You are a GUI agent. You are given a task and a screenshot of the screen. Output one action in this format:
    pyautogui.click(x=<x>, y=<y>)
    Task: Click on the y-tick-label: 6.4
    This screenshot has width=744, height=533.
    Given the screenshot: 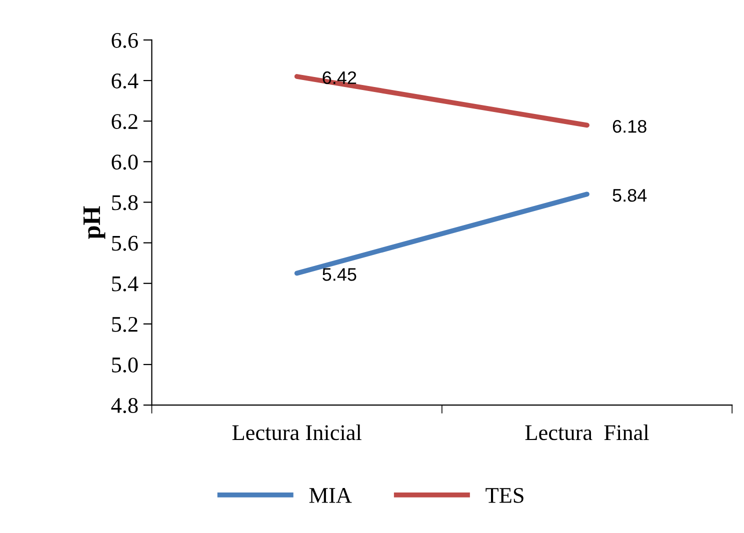 What is the action you would take?
    pyautogui.click(x=125, y=81)
    